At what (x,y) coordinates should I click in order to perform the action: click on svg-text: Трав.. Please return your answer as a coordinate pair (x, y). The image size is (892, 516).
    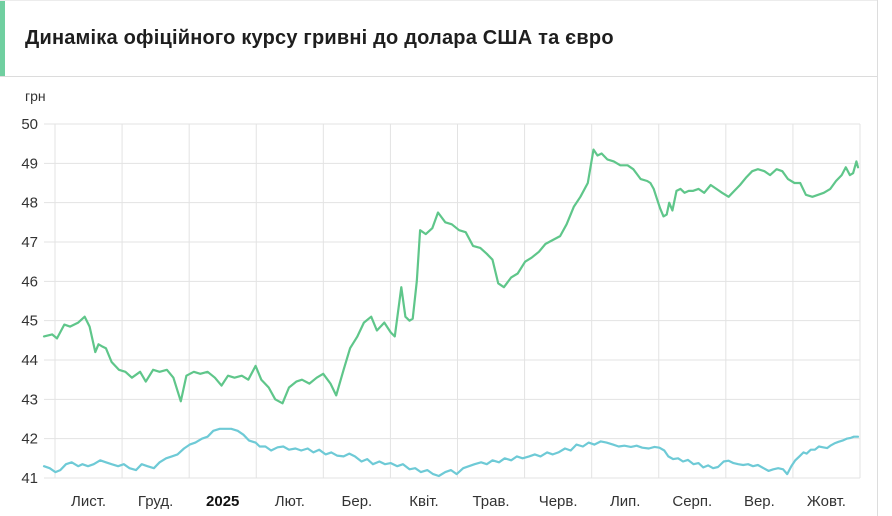
    Looking at the image, I should click on (490, 501).